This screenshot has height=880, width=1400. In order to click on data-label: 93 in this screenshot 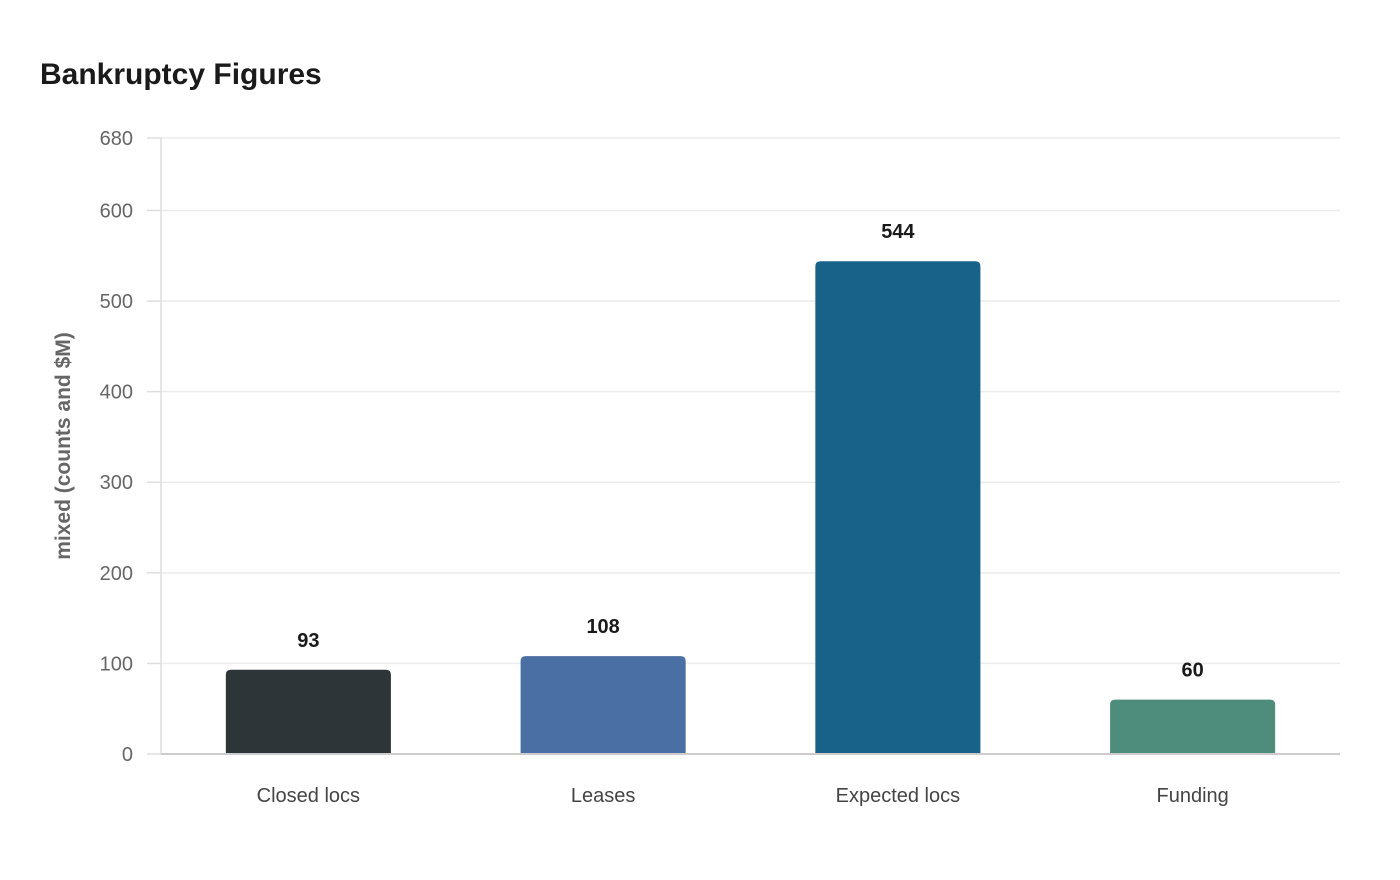, I will do `click(308, 641)`.